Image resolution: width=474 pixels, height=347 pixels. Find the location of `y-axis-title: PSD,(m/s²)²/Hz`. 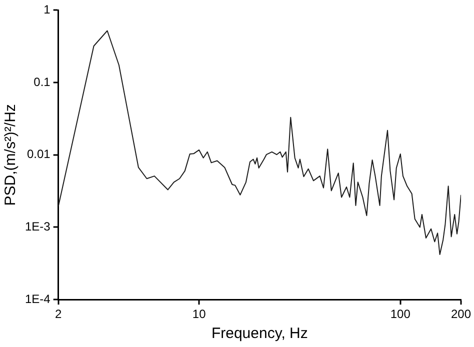

y-axis-title: PSD,(m/s²)²/Hz is located at coordinates (11, 155).